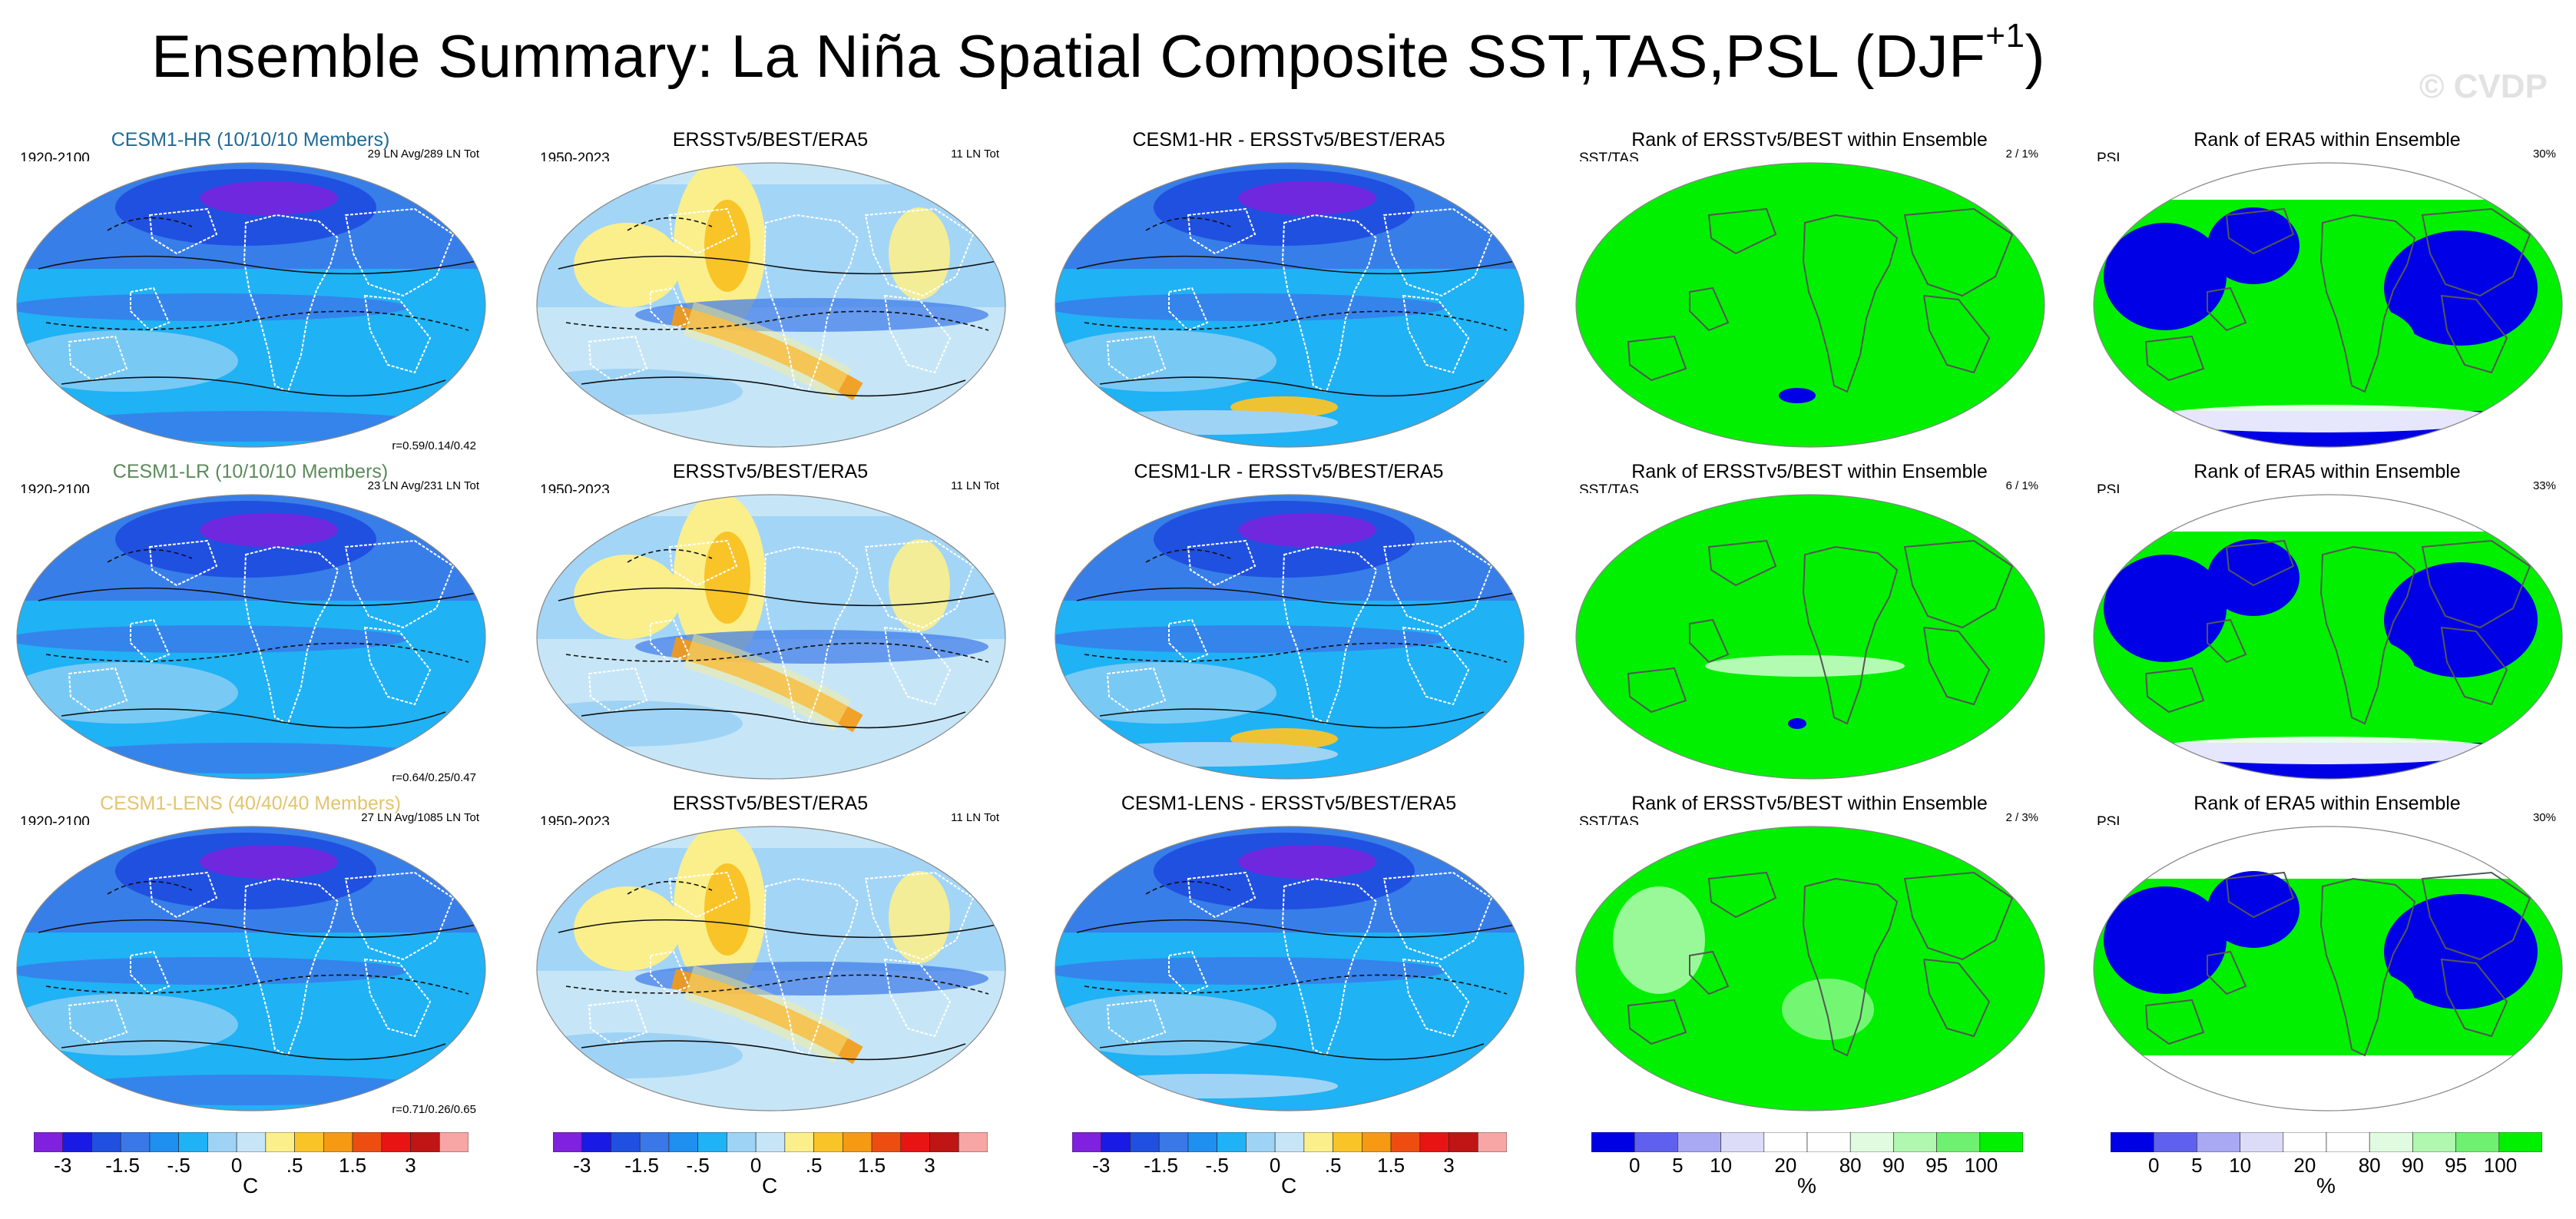  I want to click on colorbar-tick-label: 90, so click(1894, 1165).